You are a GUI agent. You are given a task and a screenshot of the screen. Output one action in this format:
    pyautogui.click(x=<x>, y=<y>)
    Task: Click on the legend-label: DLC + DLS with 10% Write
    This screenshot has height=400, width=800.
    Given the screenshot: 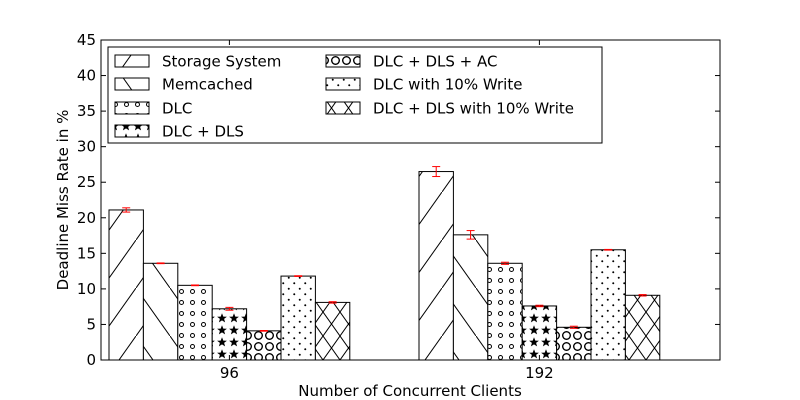 What is the action you would take?
    pyautogui.click(x=473, y=109)
    